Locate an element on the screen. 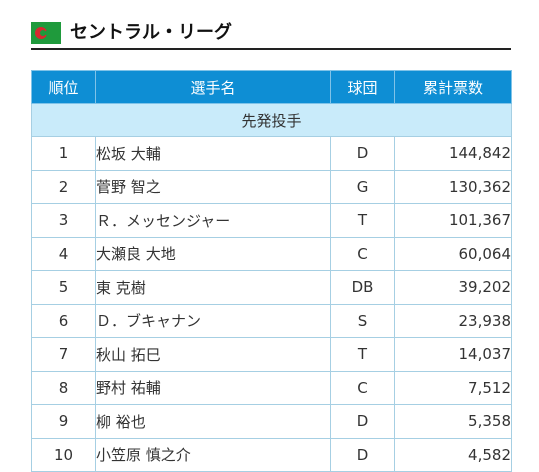 This screenshot has width=539, height=472. section-label: 先発投手 is located at coordinates (271, 120).